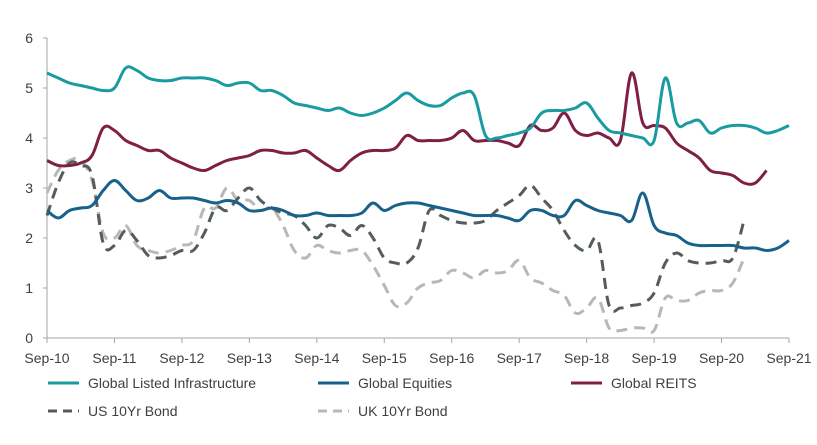  What do you see at coordinates (316, 358) in the screenshot?
I see `x-tick-label: Sep-14` at bounding box center [316, 358].